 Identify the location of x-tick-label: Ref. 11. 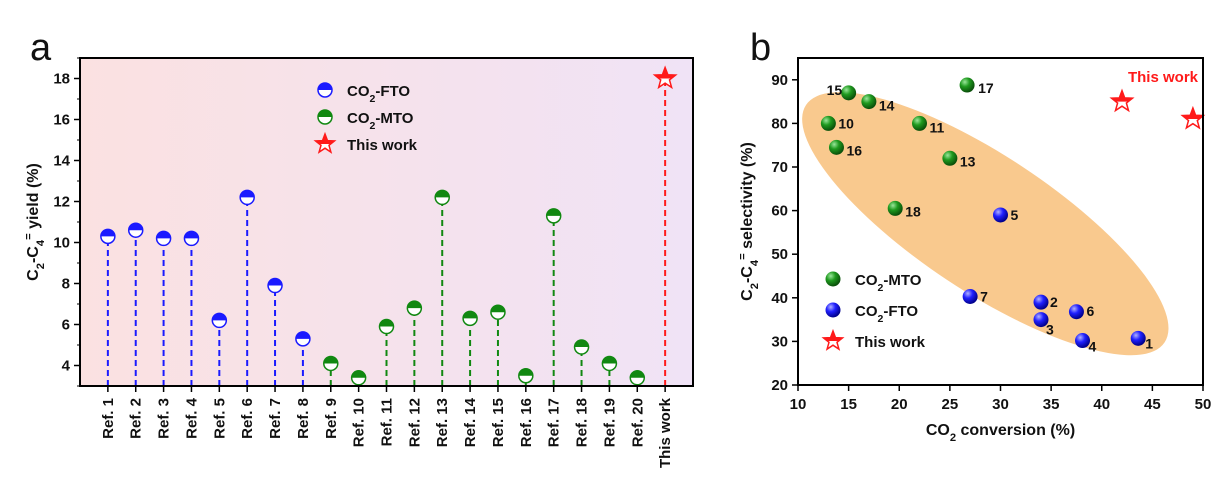
(387, 422).